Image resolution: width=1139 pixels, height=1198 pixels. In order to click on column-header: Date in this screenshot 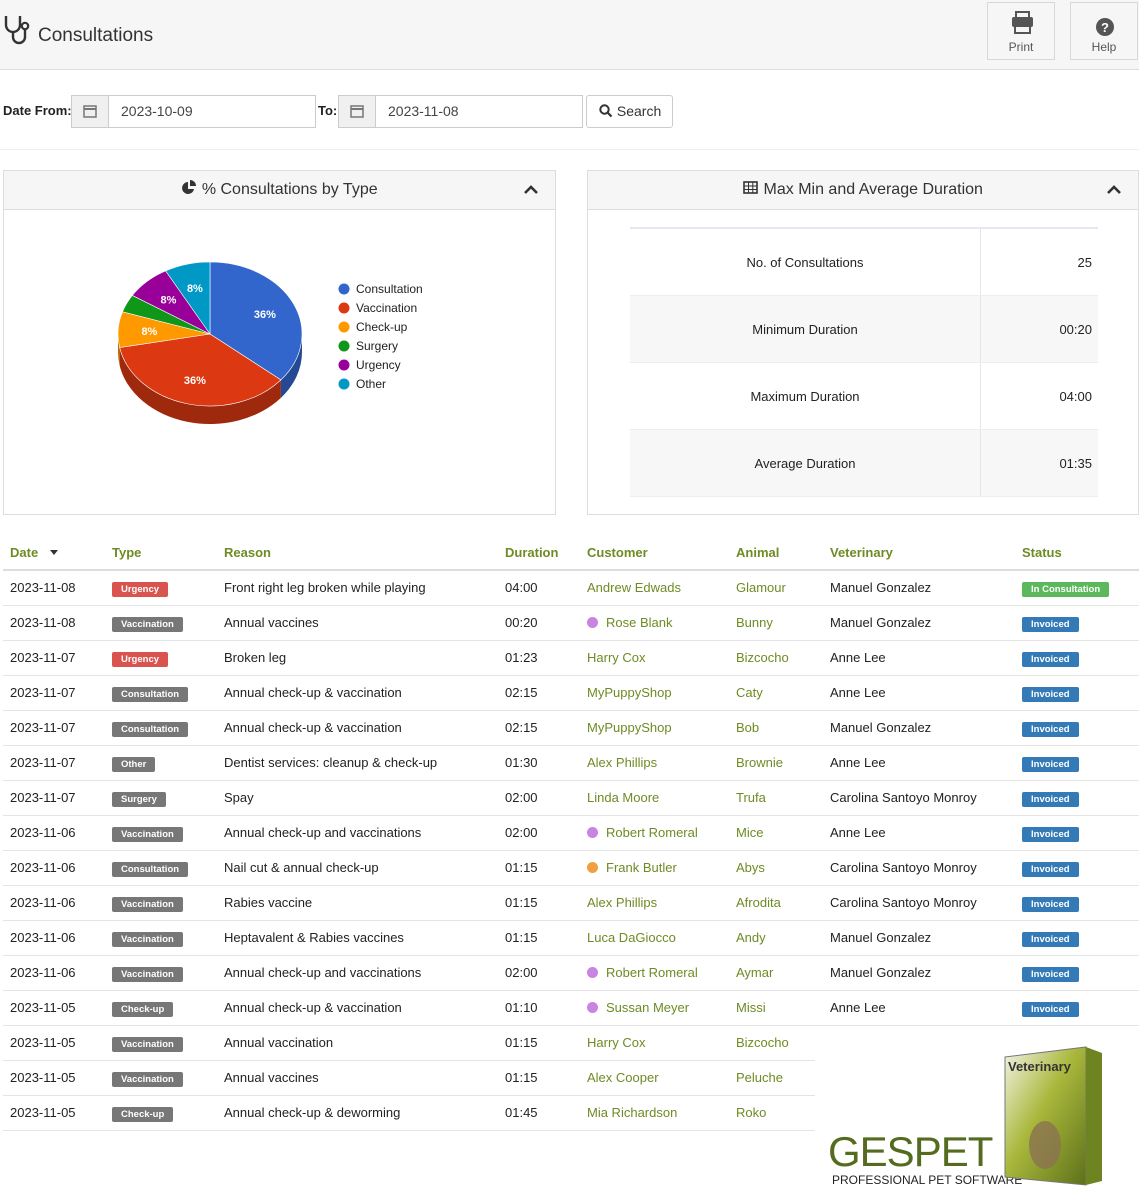, I will do `click(24, 552)`.